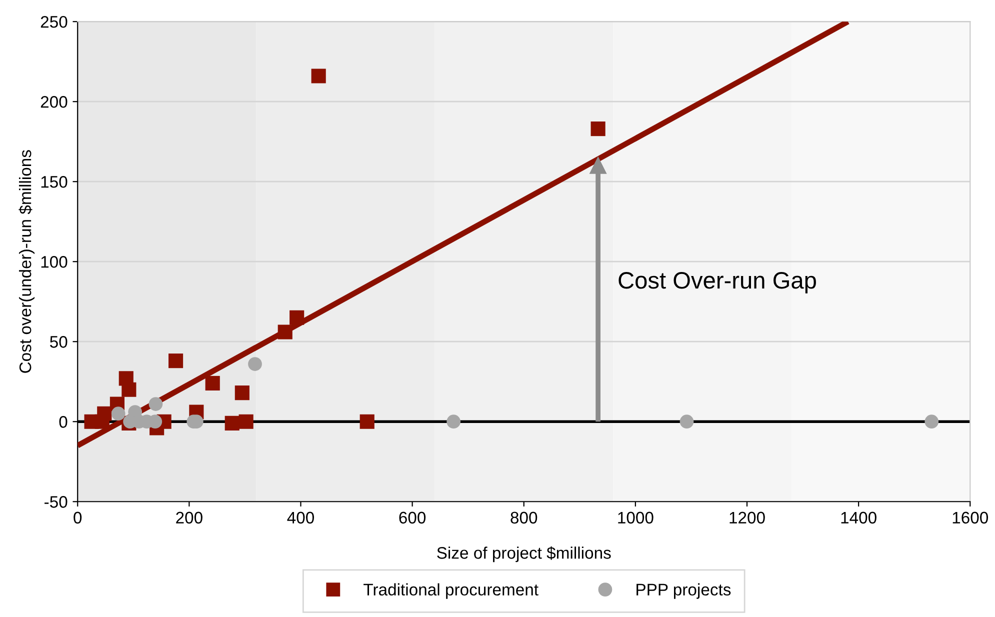 This screenshot has width=995, height=617. Describe the element at coordinates (524, 518) in the screenshot. I see `x-tick-label: 800` at that location.